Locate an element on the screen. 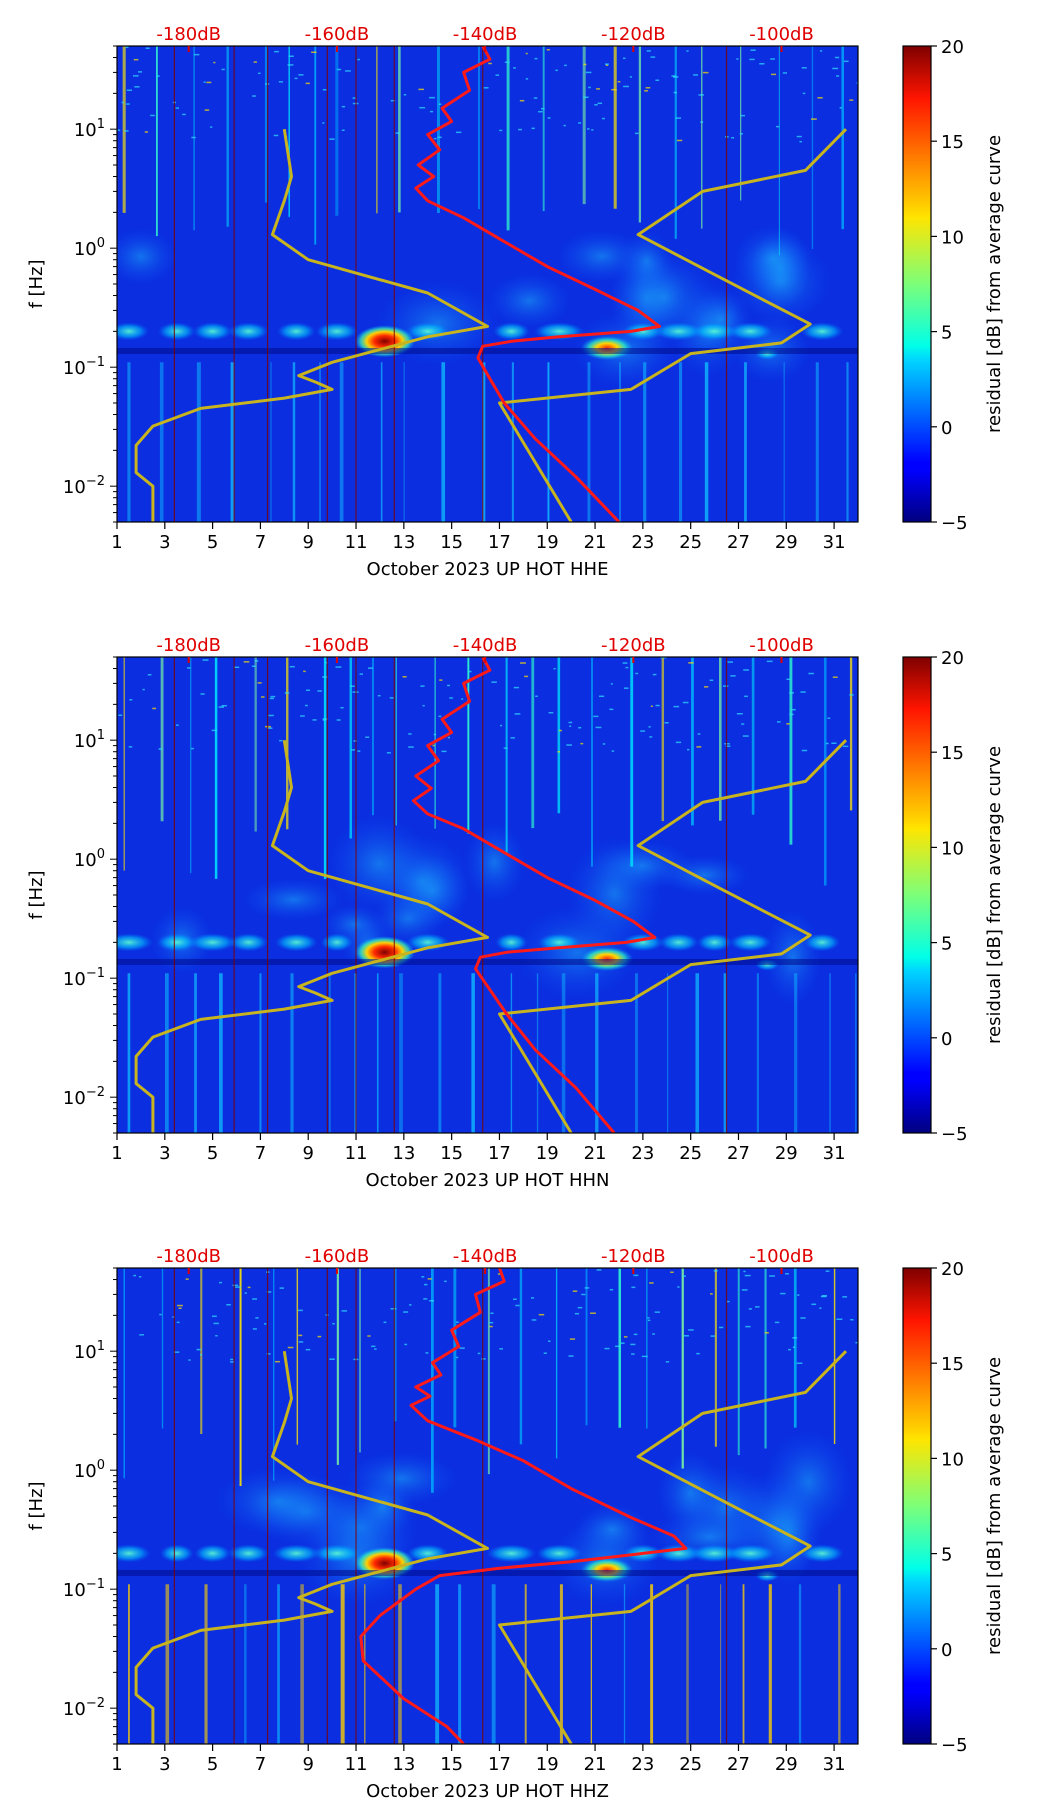 This screenshot has height=1806, width=1052. x-tick-label: 3 is located at coordinates (164, 542).